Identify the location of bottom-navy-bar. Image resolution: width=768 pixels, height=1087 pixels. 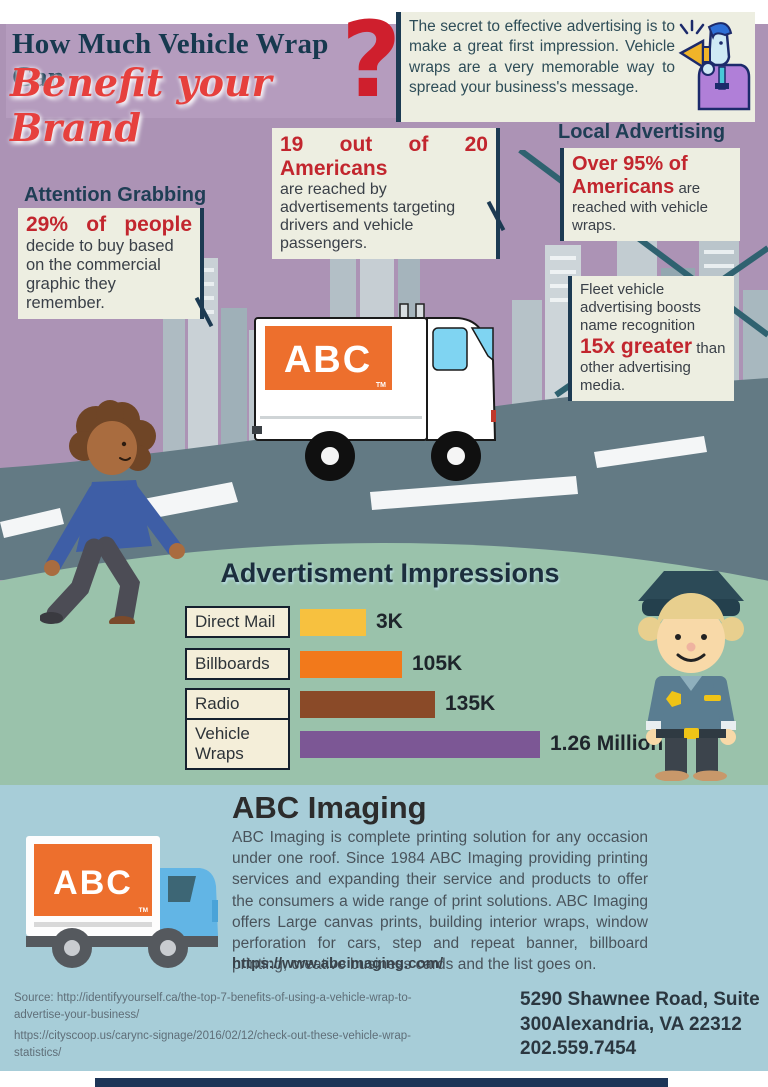
(381, 1082).